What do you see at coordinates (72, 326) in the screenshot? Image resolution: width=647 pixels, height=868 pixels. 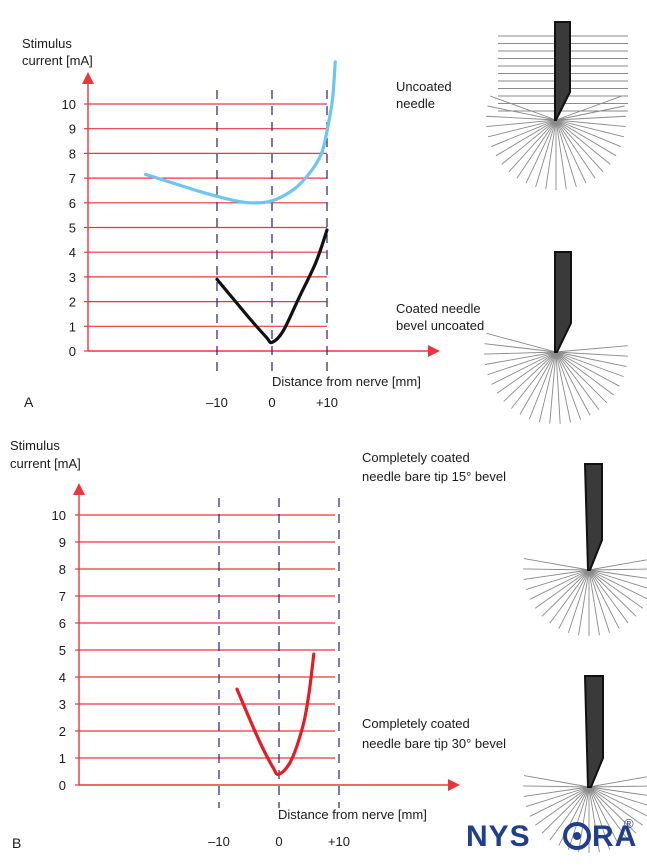 I see `y-tick-label-1: 1` at bounding box center [72, 326].